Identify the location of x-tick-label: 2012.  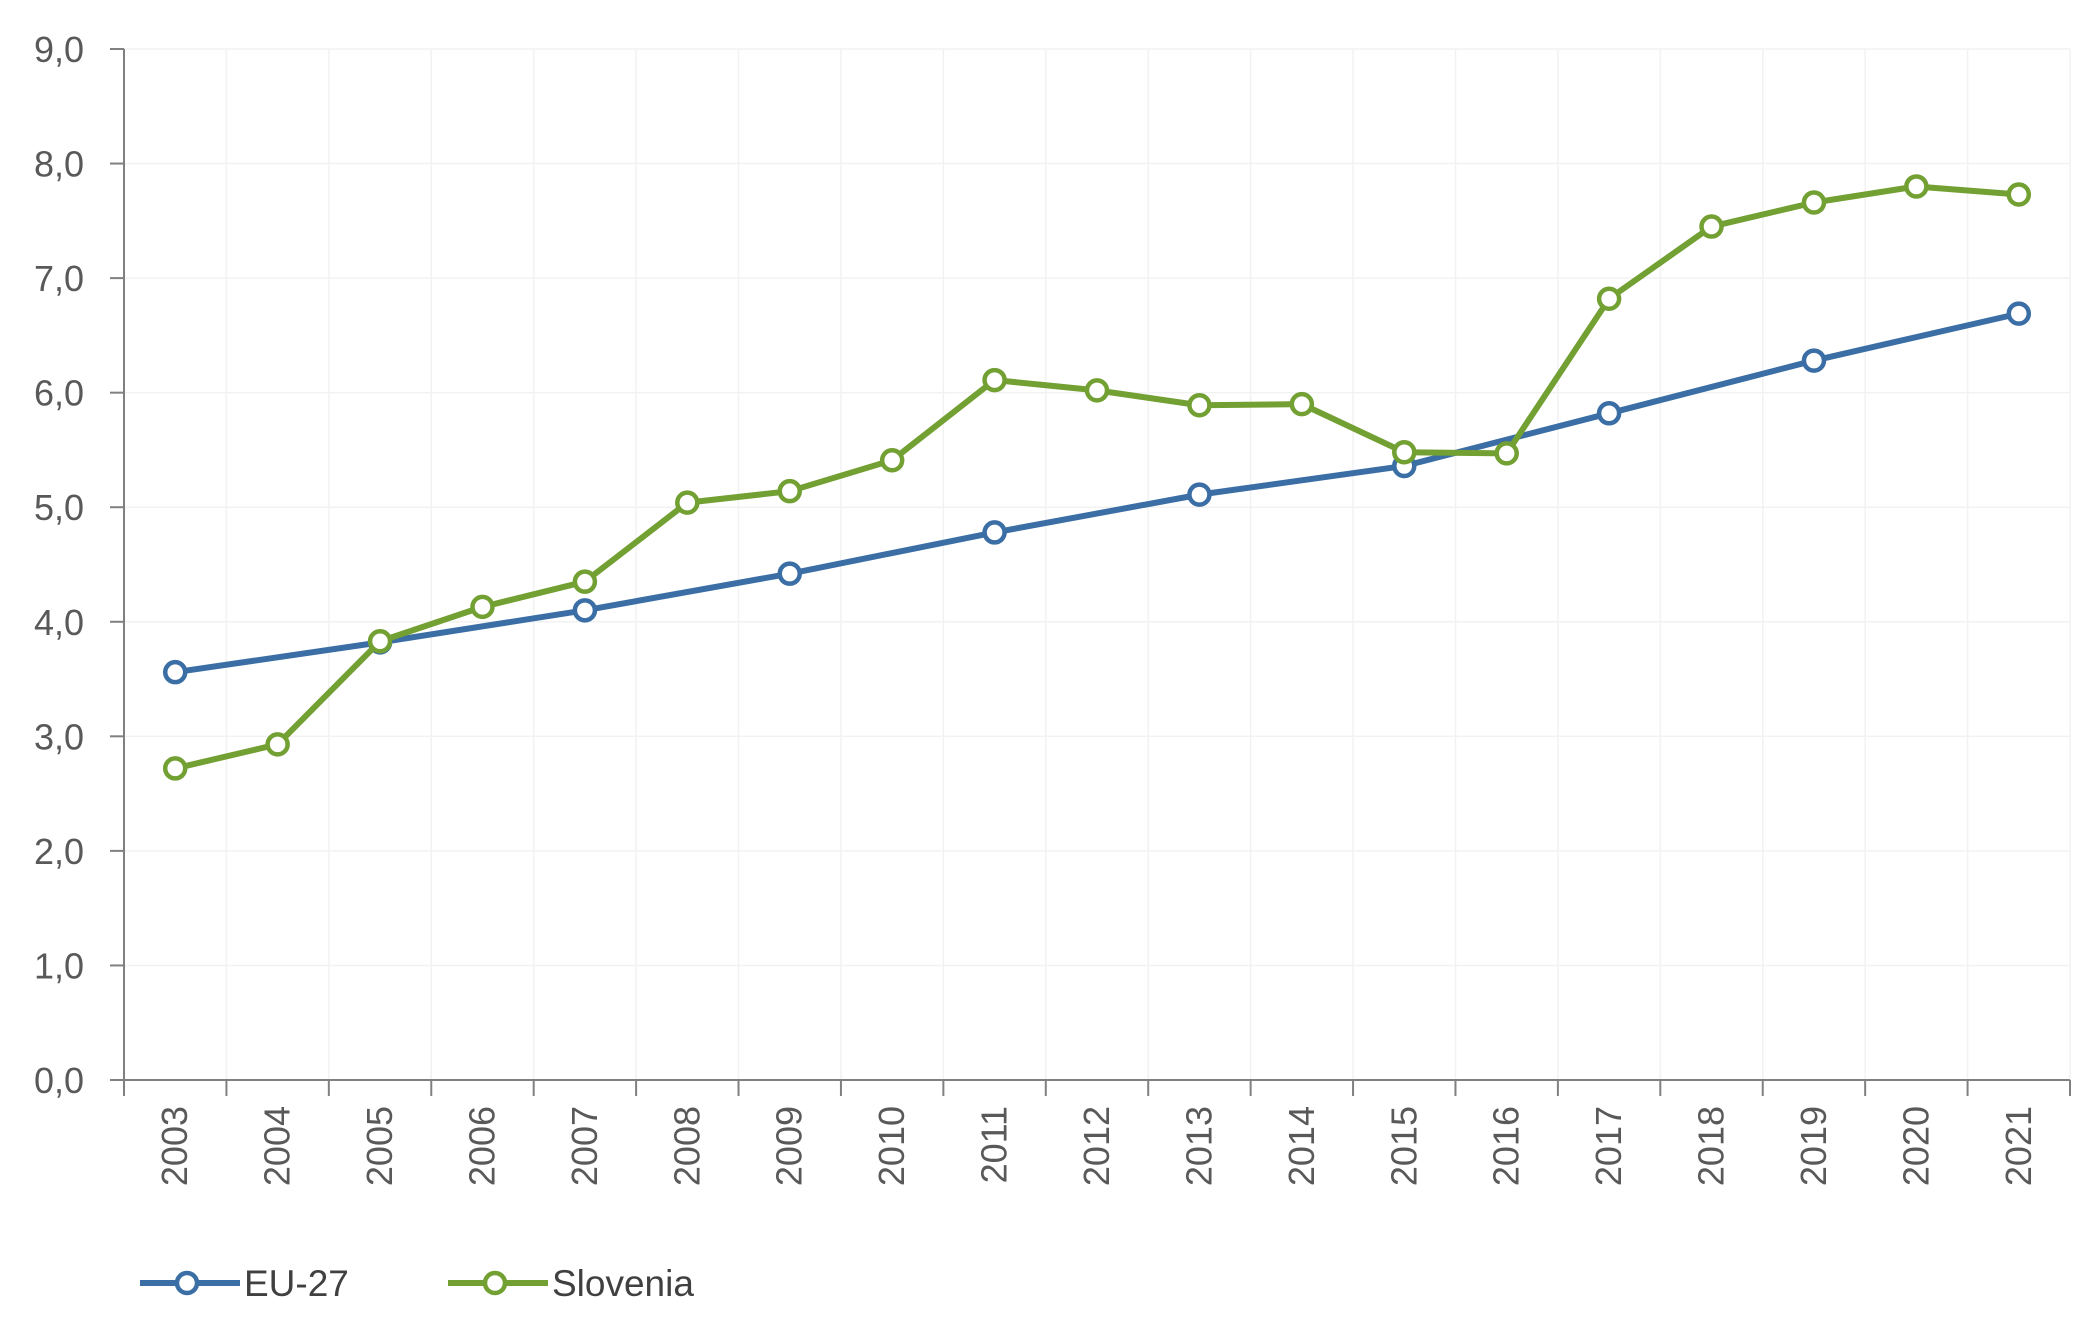
(1096, 1146).